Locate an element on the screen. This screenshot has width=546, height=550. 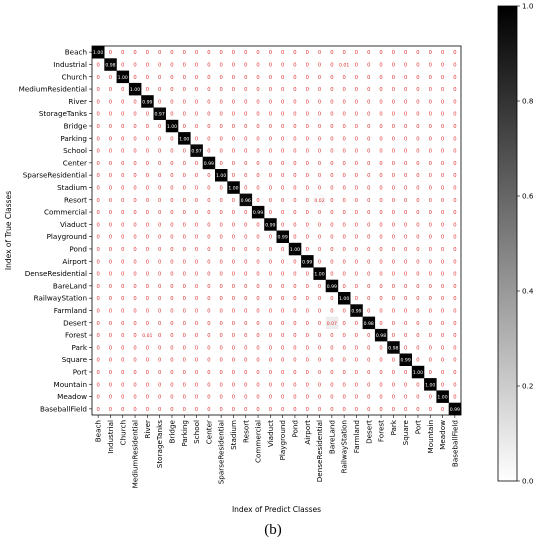
y-tick-label: Industrial is located at coordinates (70, 64).